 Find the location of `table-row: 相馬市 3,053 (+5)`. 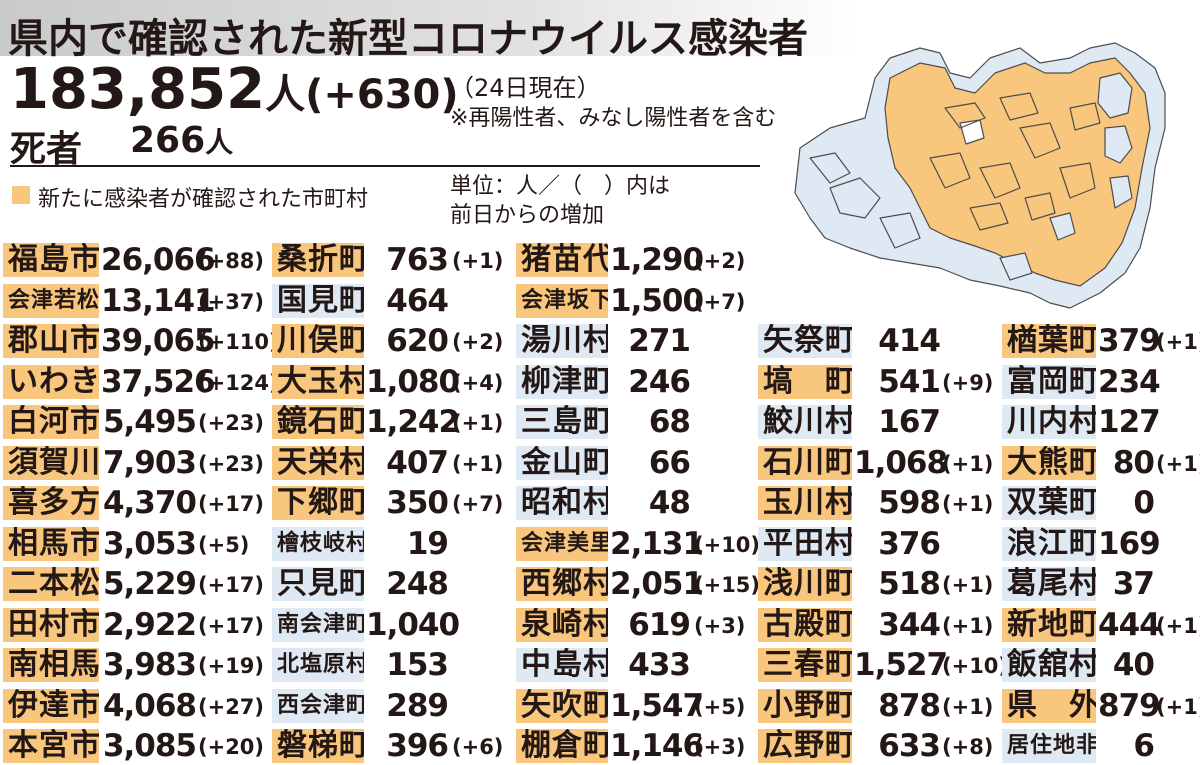

table-row: 相馬市 3,053 (+5) is located at coordinates (600, 543).